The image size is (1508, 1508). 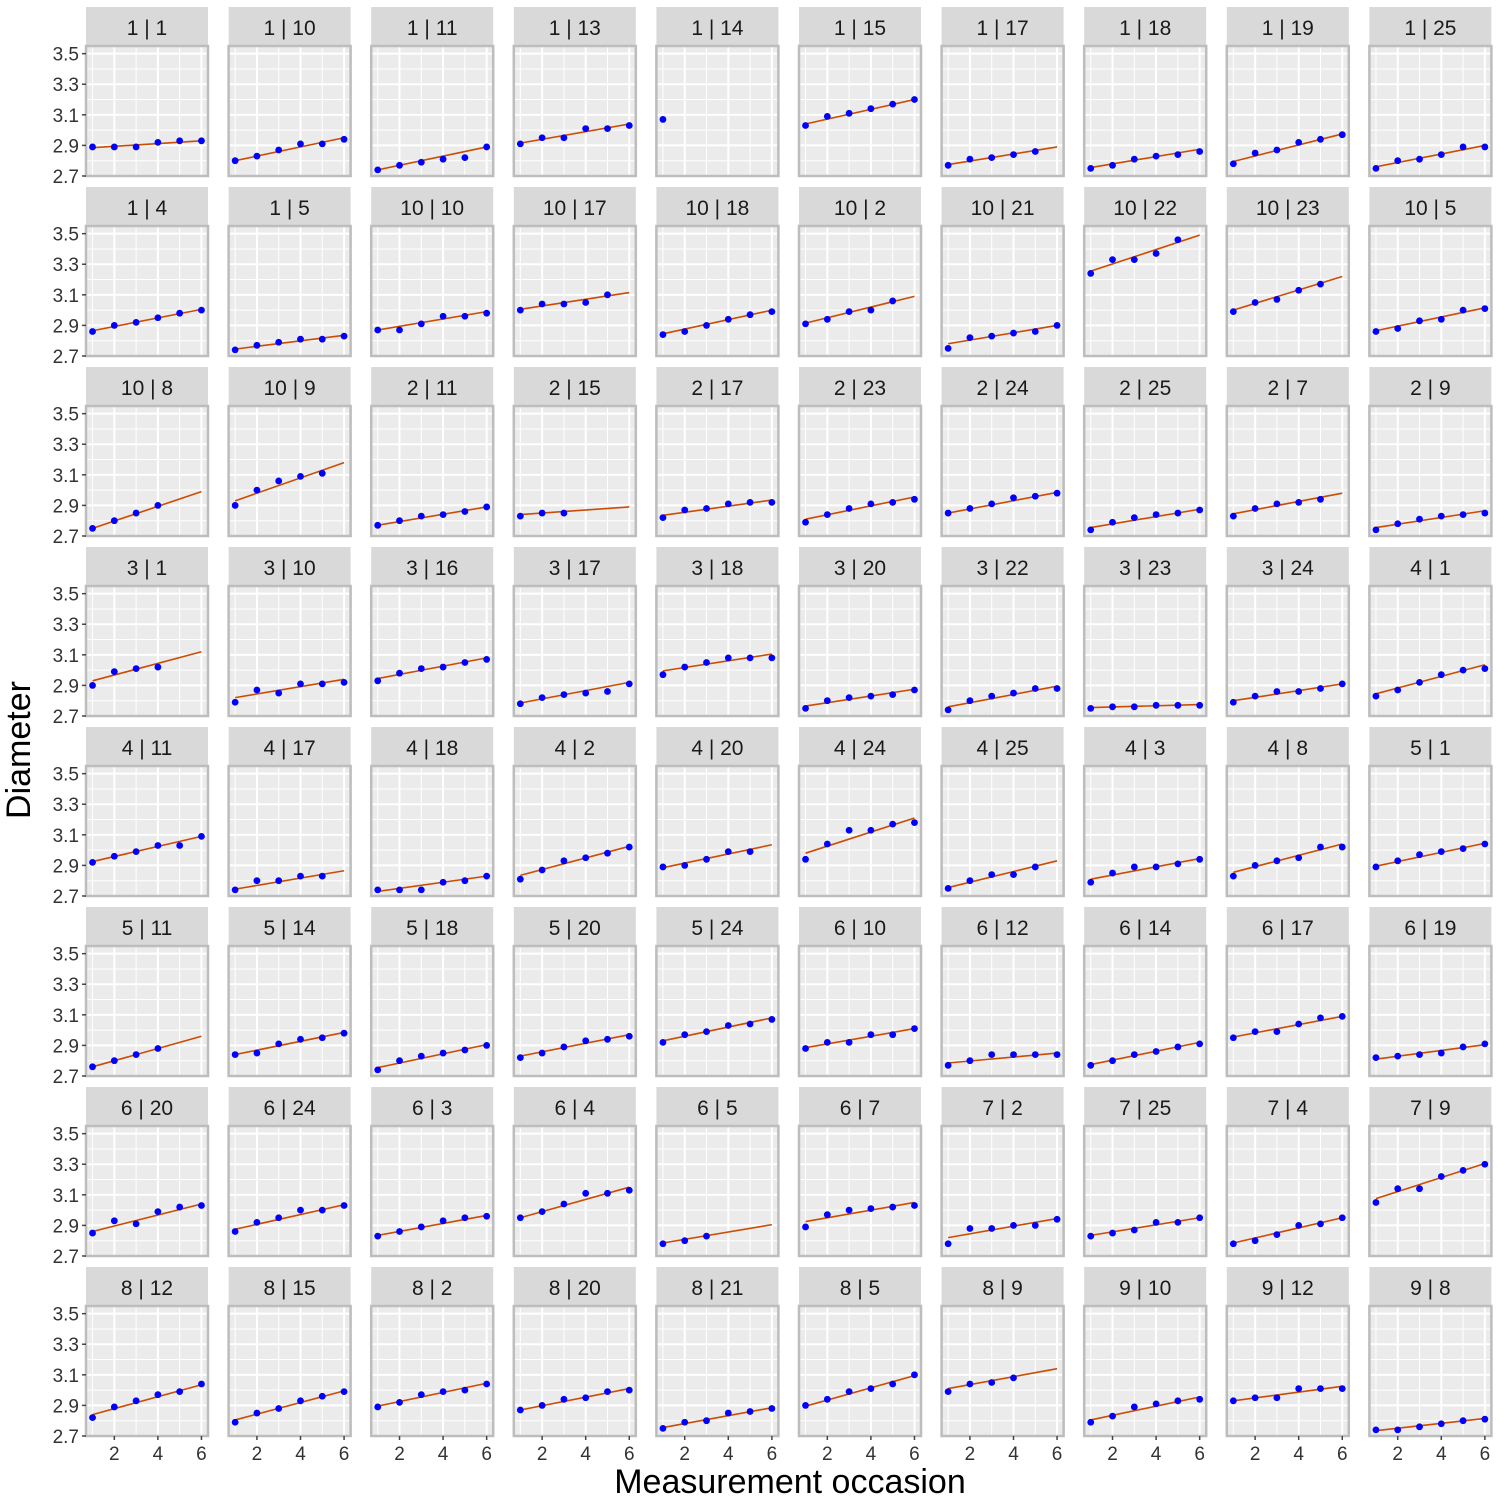 I want to click on facet-label: 5 | 20, so click(x=575, y=928).